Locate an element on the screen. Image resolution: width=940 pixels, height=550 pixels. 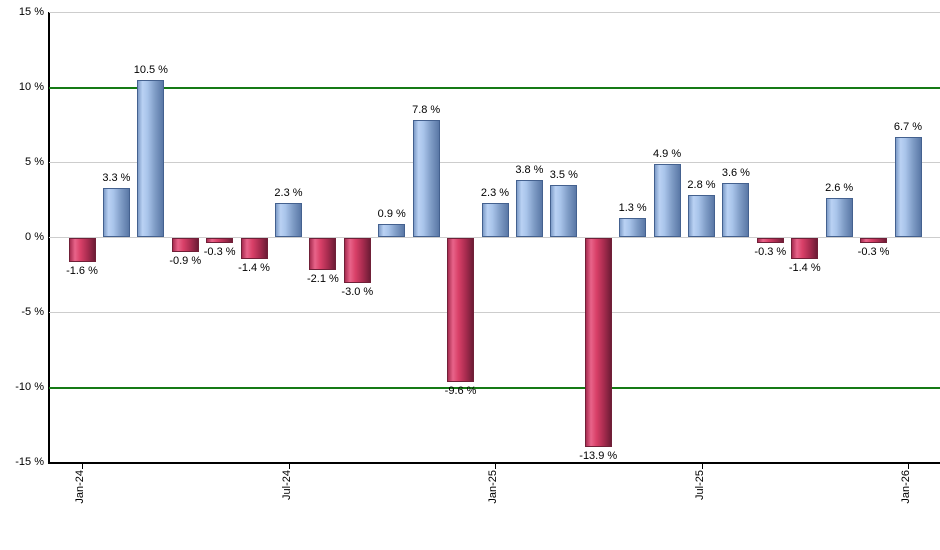
x-axis-line is located at coordinates (494, 462).